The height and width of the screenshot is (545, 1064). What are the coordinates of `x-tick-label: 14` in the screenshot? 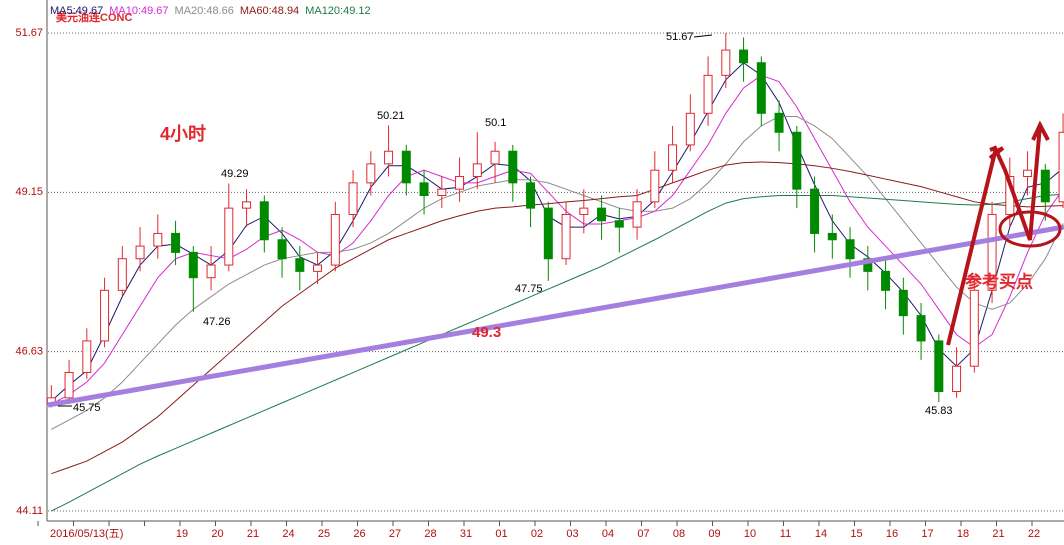 It's located at (821, 534).